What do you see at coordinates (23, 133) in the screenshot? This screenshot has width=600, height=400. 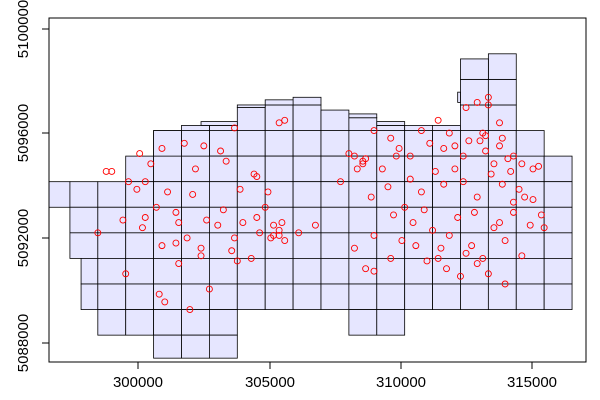 I see `y-tick-label-2: 5096000` at bounding box center [23, 133].